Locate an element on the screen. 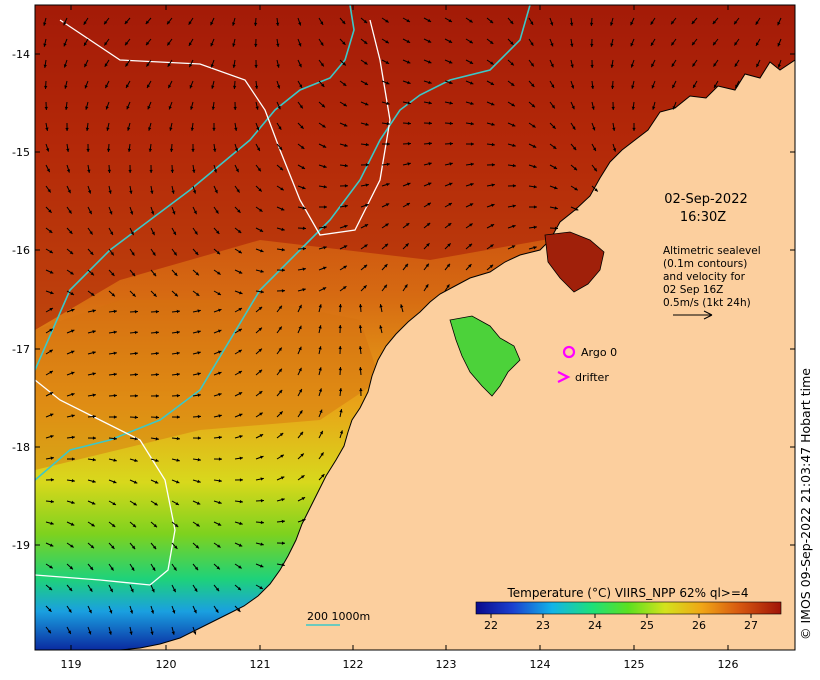 The image size is (820, 680). y-tick-label: -15 is located at coordinates (21, 152).